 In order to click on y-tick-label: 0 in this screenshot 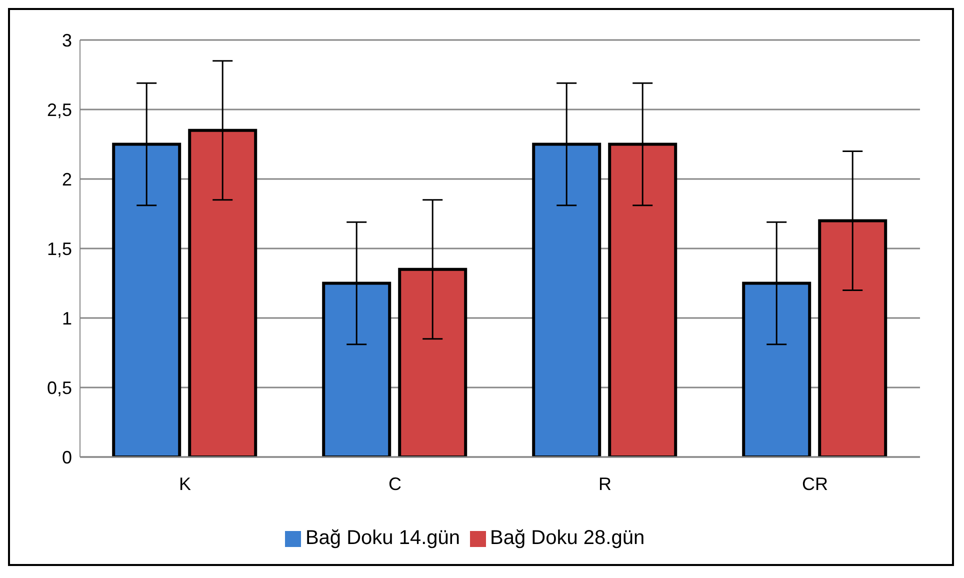, I will do `click(67, 457)`.